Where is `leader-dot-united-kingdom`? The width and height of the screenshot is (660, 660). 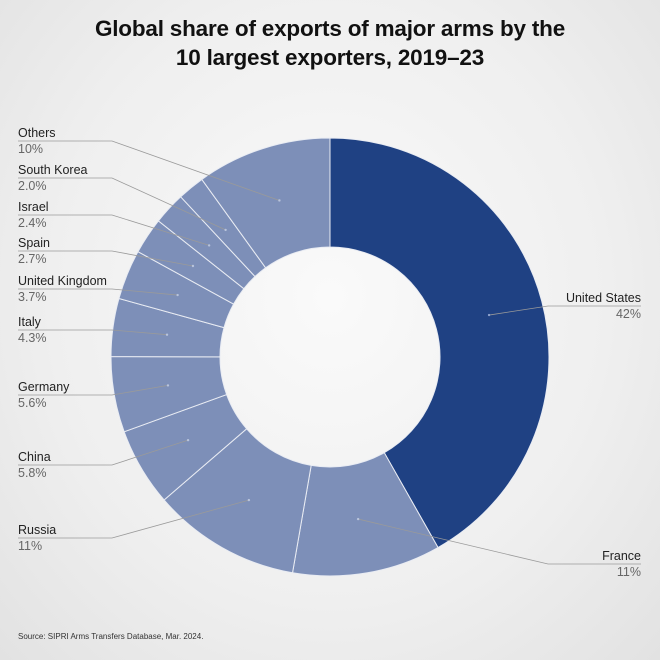 leader-dot-united-kingdom is located at coordinates (177, 295).